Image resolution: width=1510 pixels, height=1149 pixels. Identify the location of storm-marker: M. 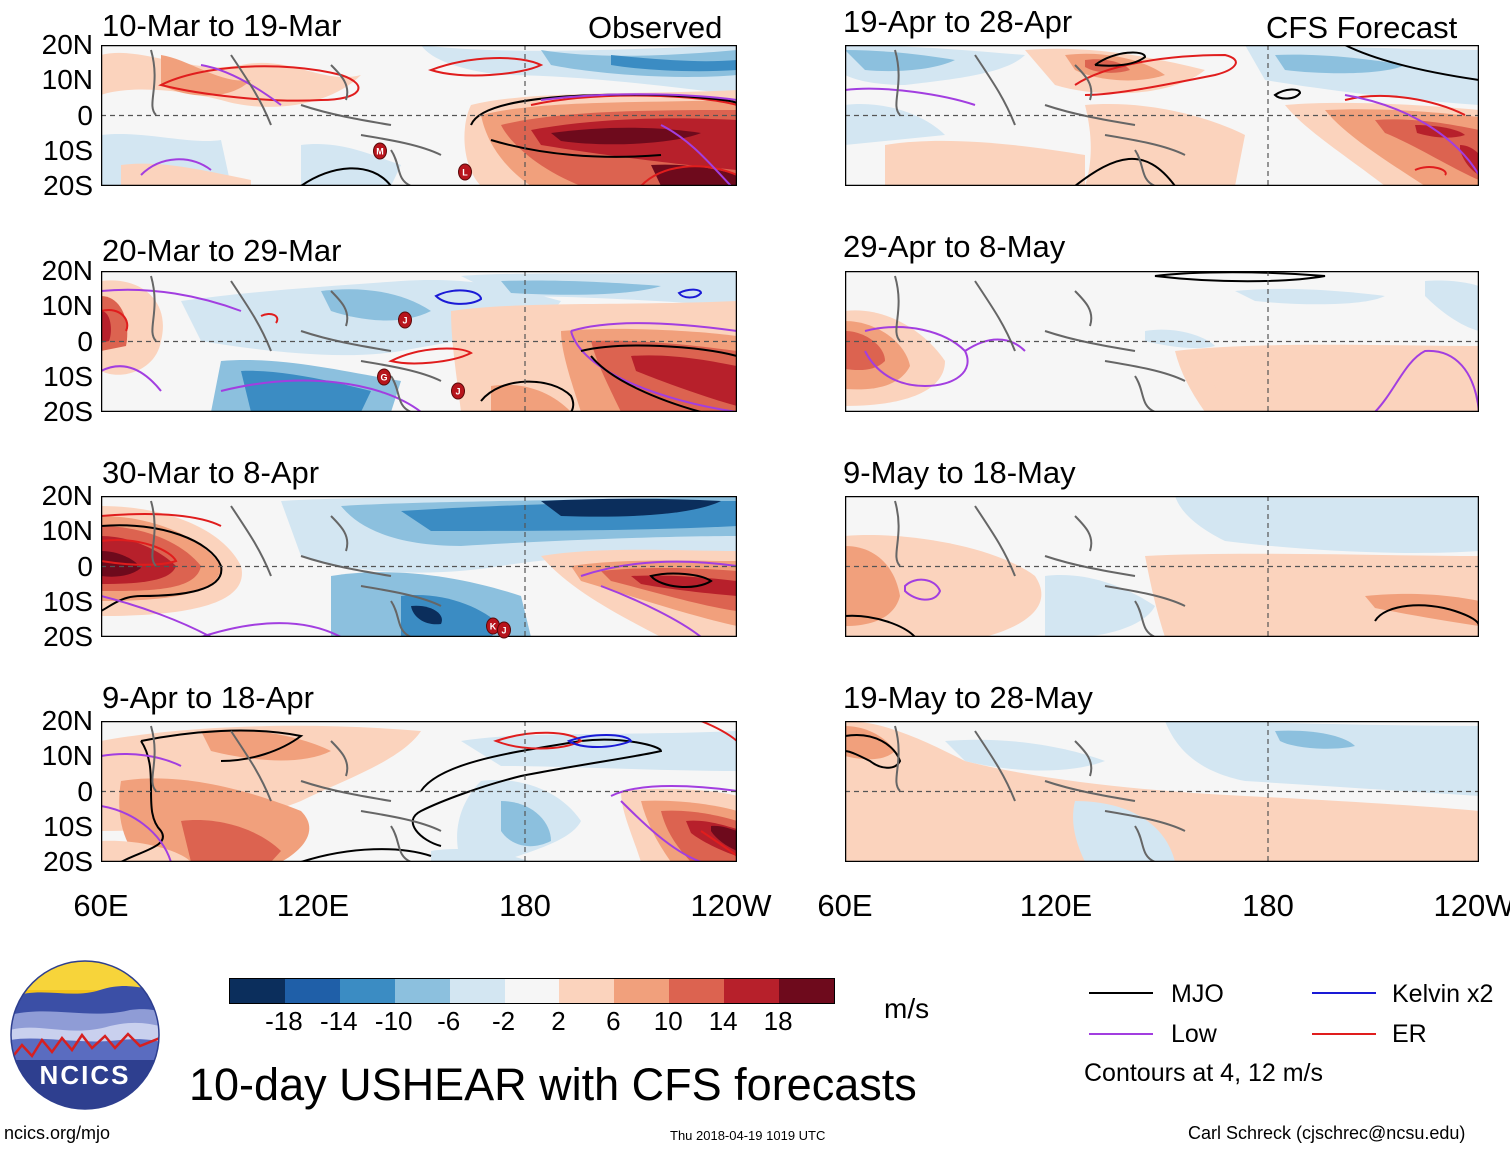
(380, 151).